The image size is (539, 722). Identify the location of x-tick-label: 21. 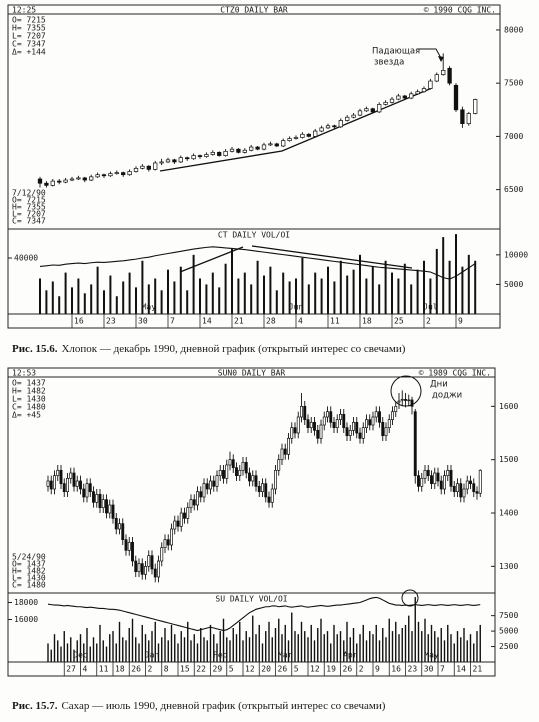
(239, 321).